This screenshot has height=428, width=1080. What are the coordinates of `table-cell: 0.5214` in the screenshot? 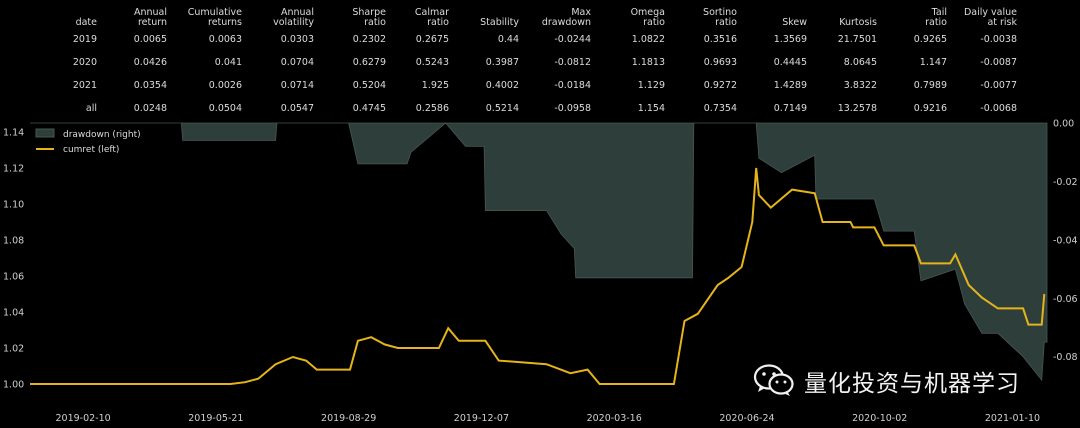 It's located at (502, 108).